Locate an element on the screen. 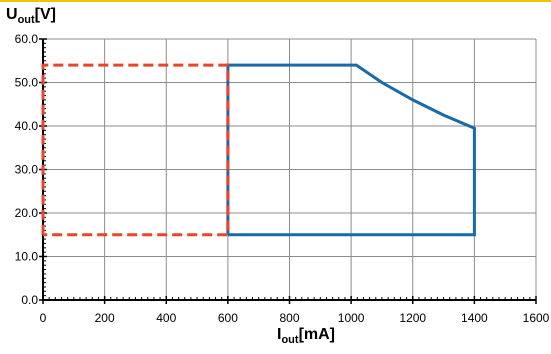 This screenshot has height=354, width=551. x-axis-label: Iout[mA] is located at coordinates (306, 336).